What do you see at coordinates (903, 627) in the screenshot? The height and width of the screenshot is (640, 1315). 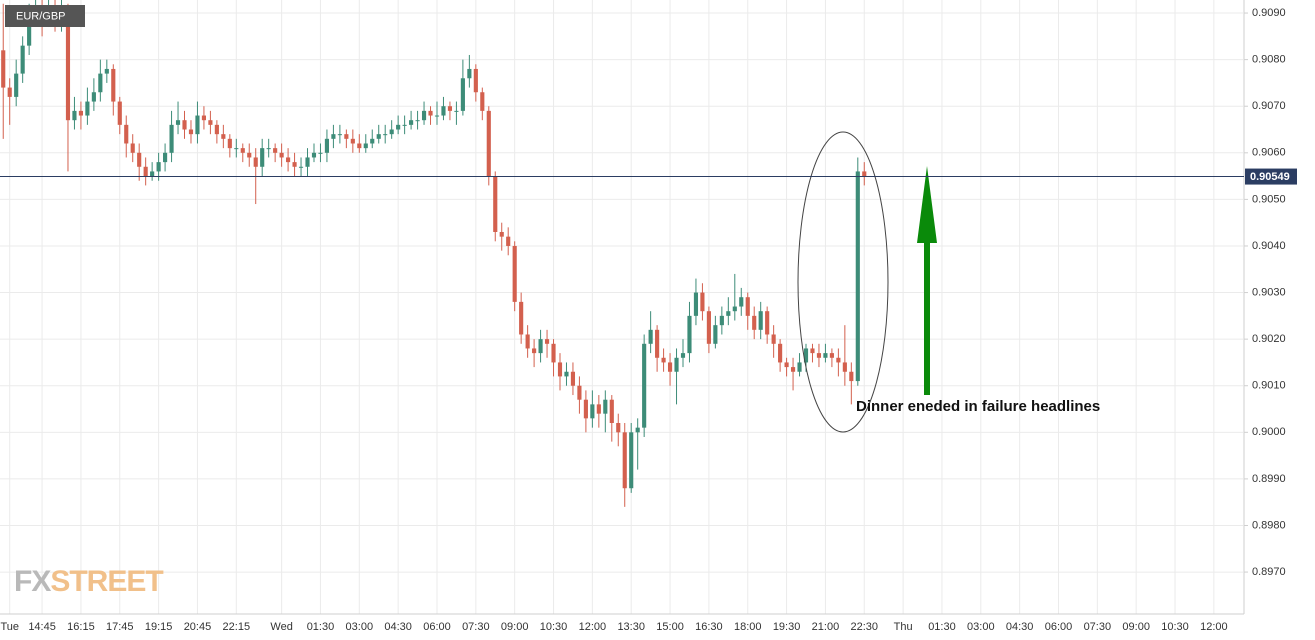 I see `x-tick-label: Thu` at bounding box center [903, 627].